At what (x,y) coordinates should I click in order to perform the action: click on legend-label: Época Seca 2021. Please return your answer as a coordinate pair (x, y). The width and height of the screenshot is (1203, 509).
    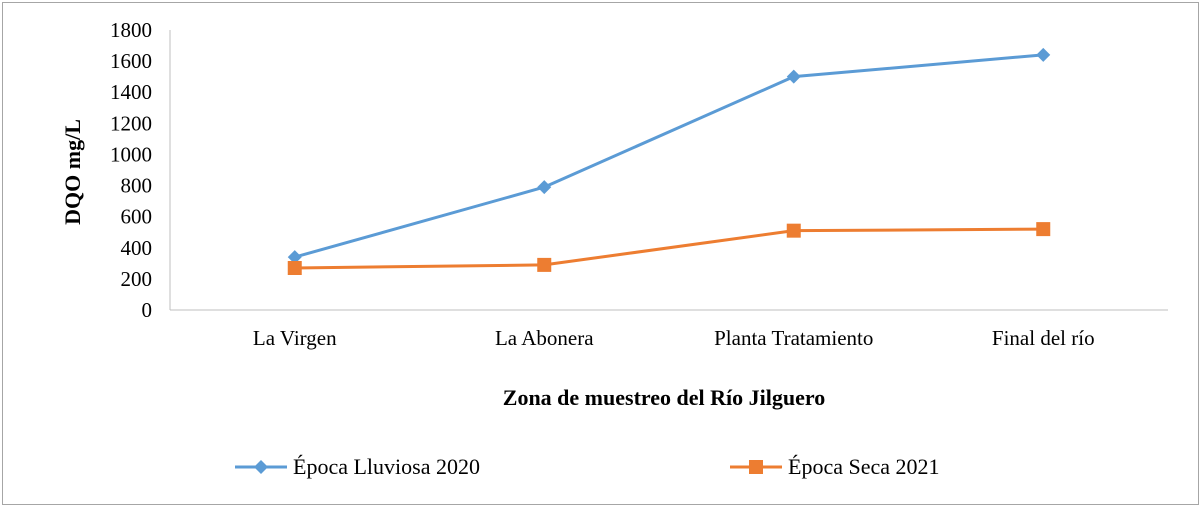
    Looking at the image, I should click on (864, 466).